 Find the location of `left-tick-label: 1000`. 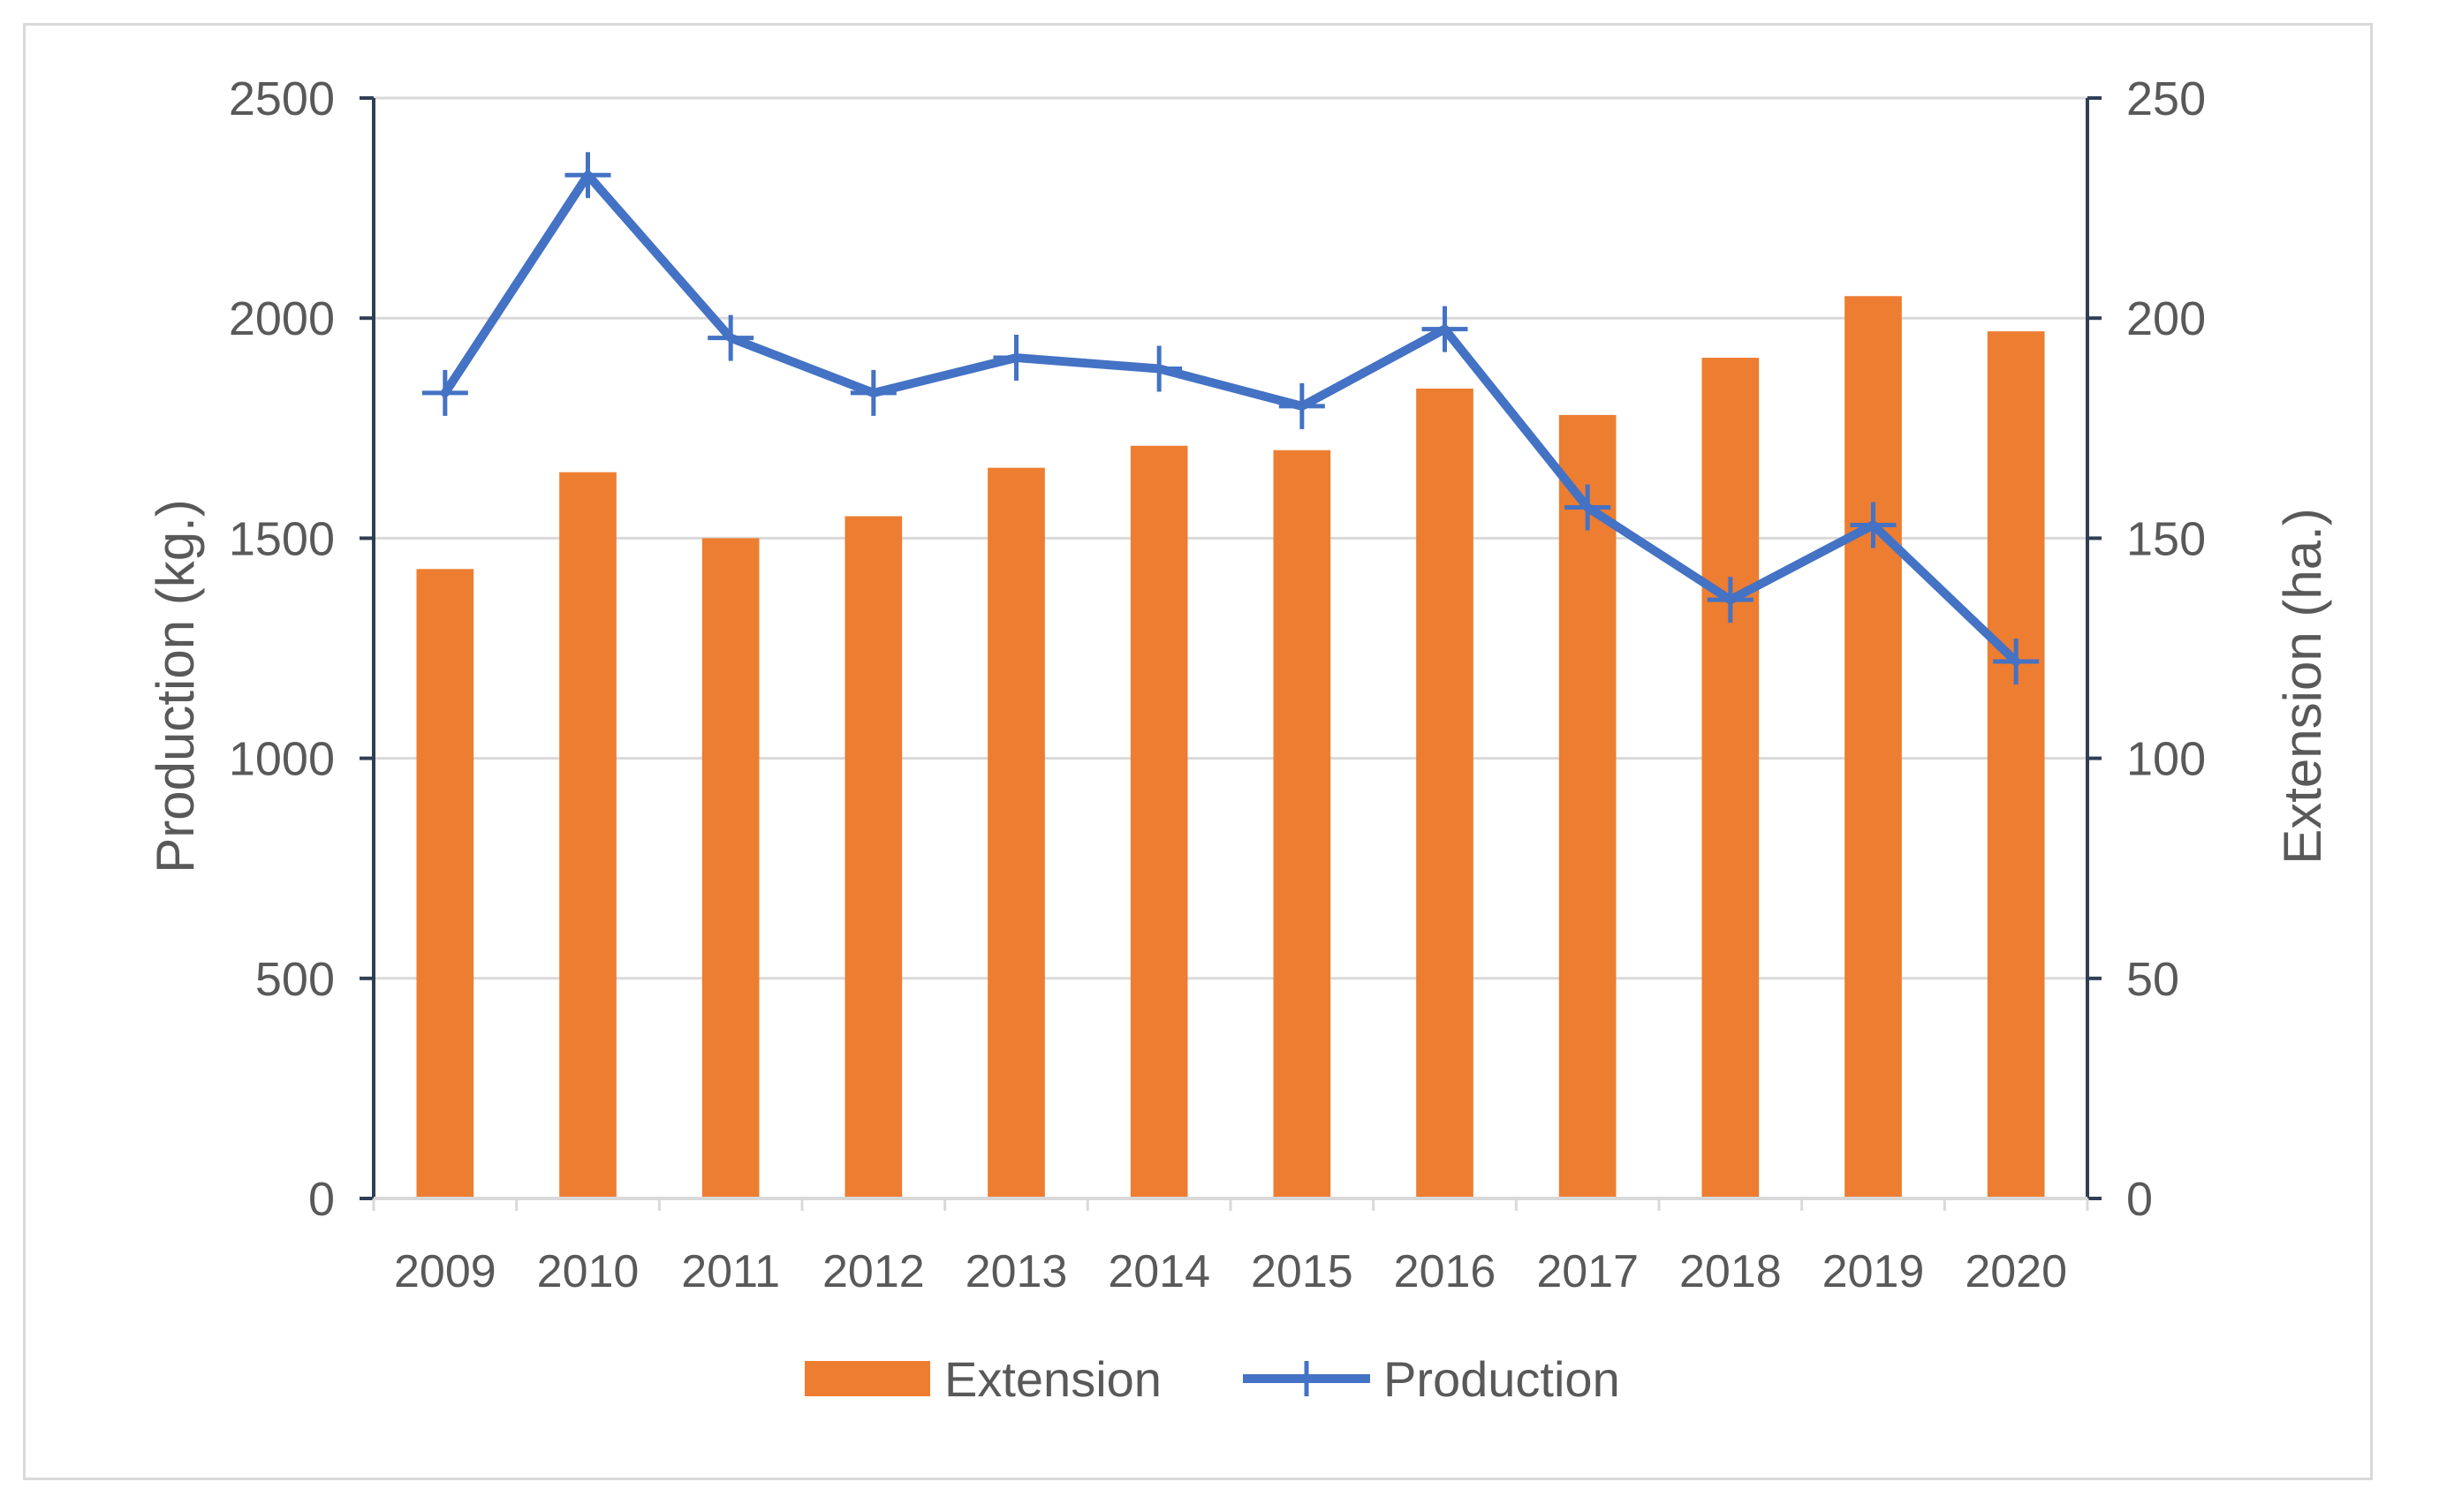

left-tick-label: 1000 is located at coordinates (282, 760).